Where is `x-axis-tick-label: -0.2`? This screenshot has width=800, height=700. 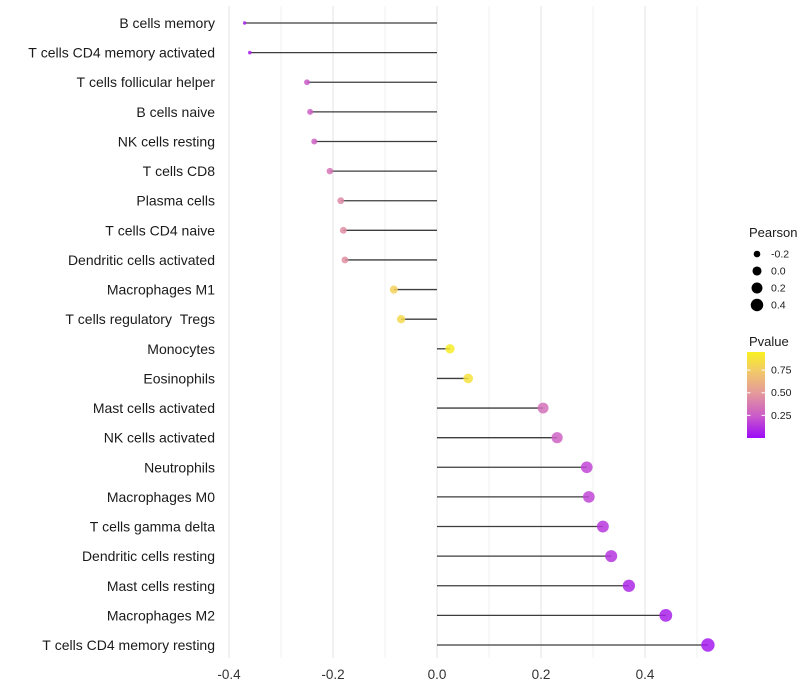 x-axis-tick-label: -0.2 is located at coordinates (332, 674).